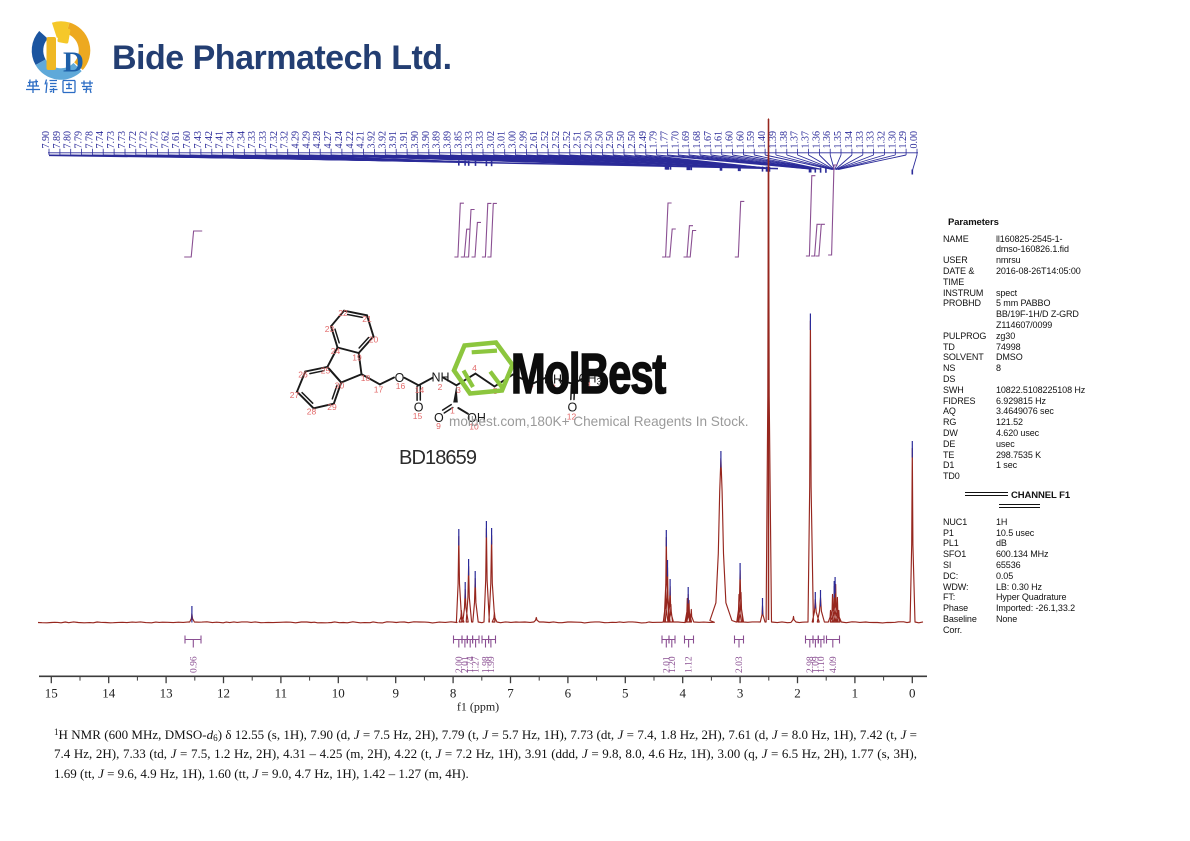 This screenshot has height=841, width=1190. What do you see at coordinates (553, 388) in the screenshot?
I see `svg-text: 8` at bounding box center [553, 388].